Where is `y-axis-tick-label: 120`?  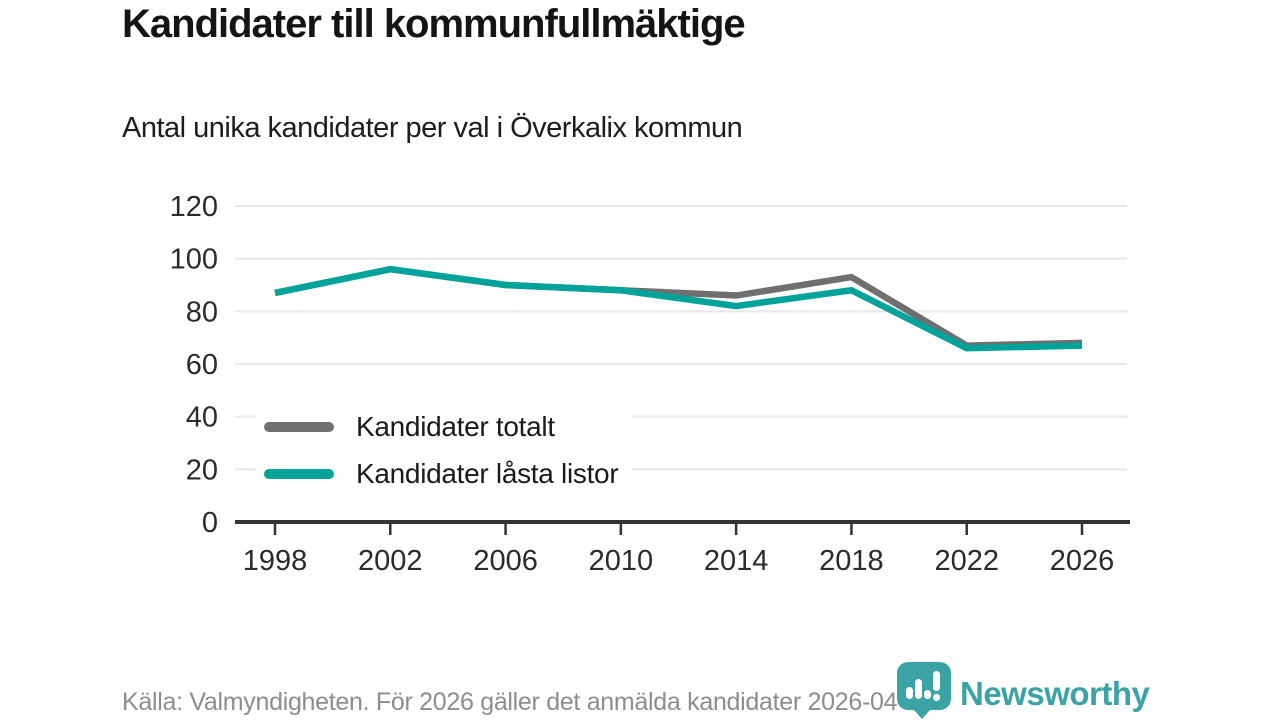 y-axis-tick-label: 120 is located at coordinates (194, 207).